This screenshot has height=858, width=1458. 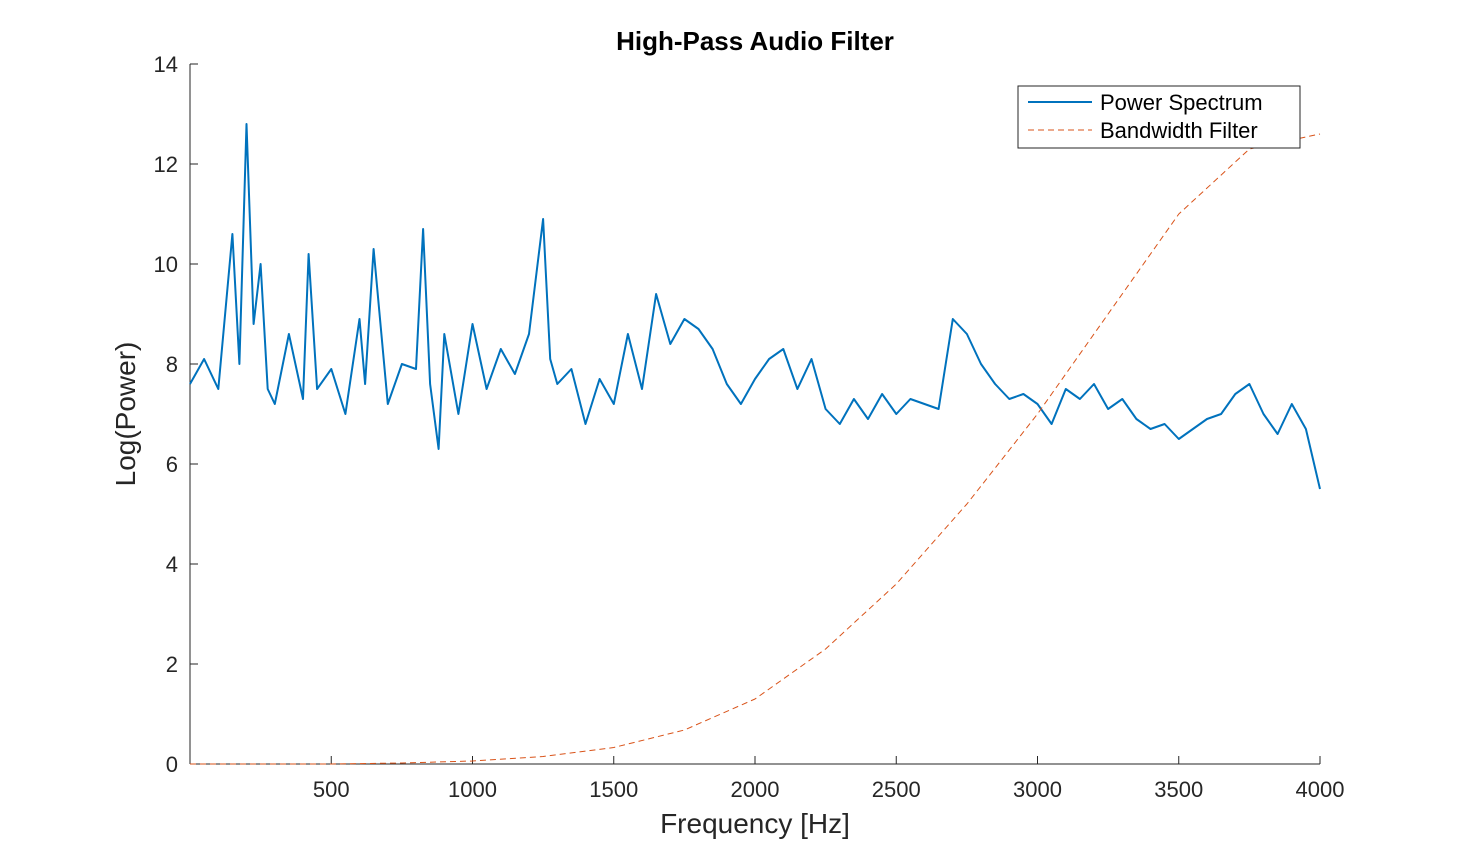 What do you see at coordinates (166, 64) in the screenshot?
I see `y-tick-label: 14` at bounding box center [166, 64].